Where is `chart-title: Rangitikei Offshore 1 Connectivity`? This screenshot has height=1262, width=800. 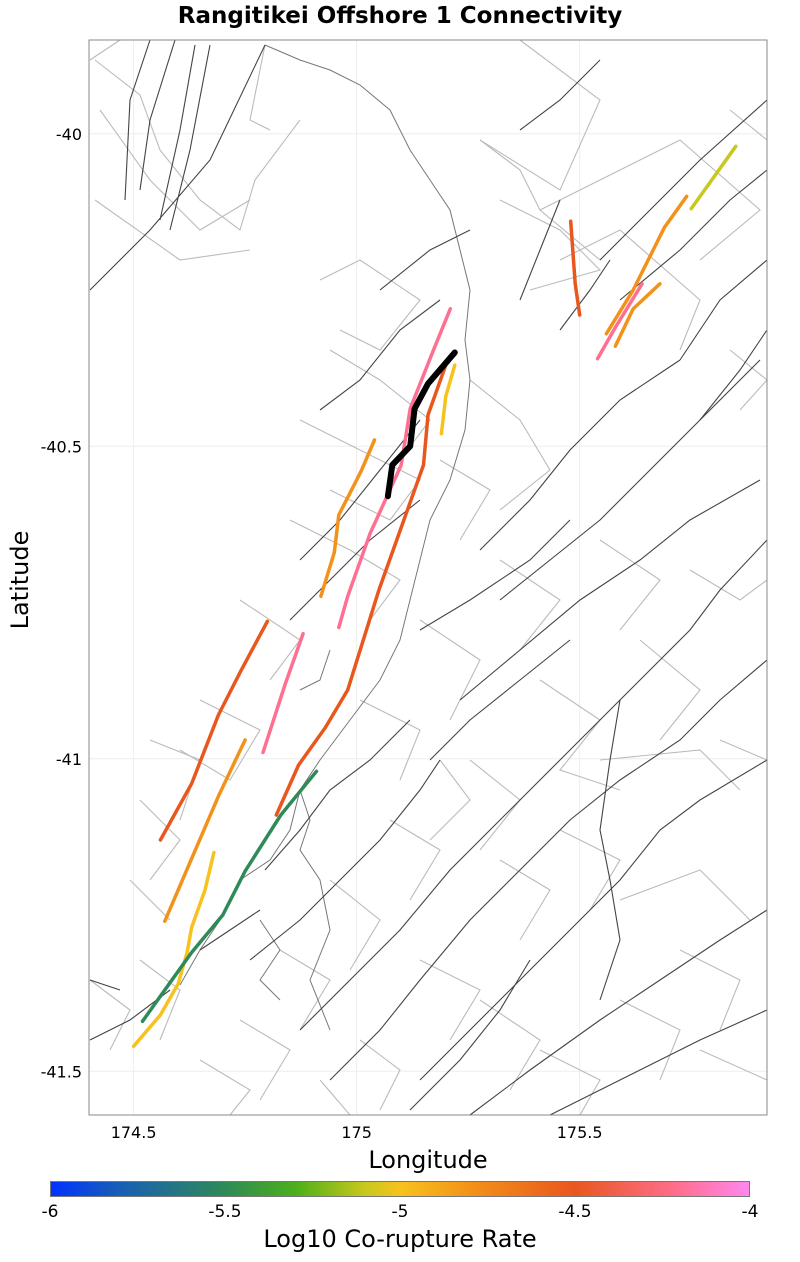
chart-title: Rangitikei Offshore 1 Connectivity is located at coordinates (400, 16).